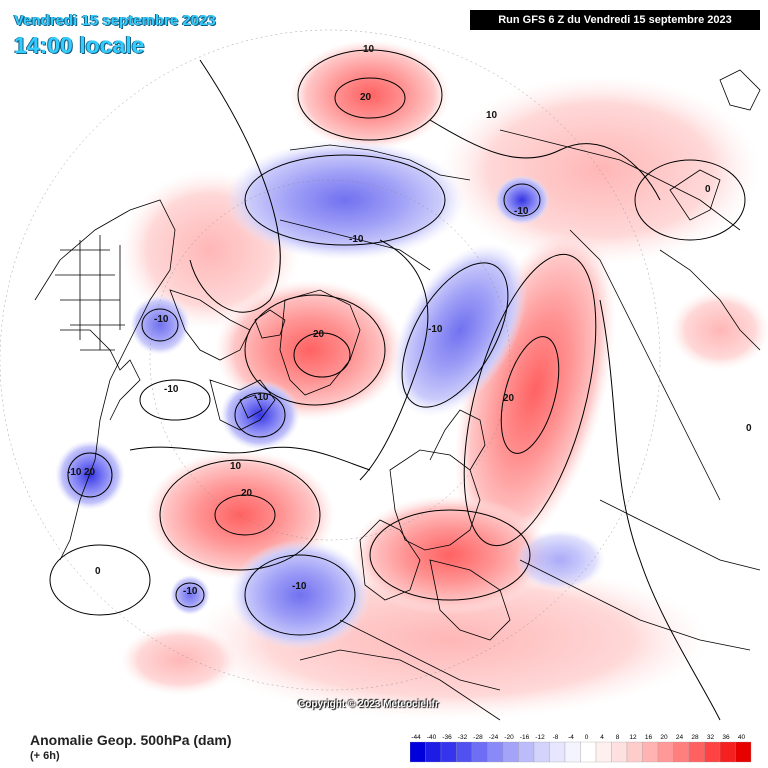 The height and width of the screenshot is (768, 768). What do you see at coordinates (587, 737) in the screenshot?
I see `scale-tick-label: 0` at bounding box center [587, 737].